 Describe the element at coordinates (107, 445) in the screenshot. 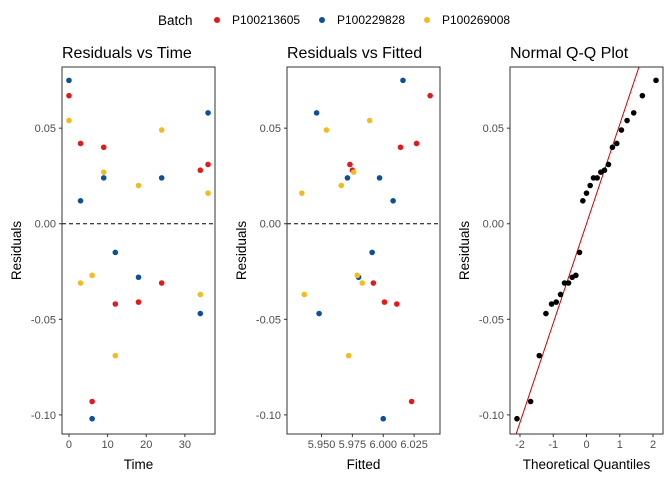

I see `x-tick-label: 10` at that location.